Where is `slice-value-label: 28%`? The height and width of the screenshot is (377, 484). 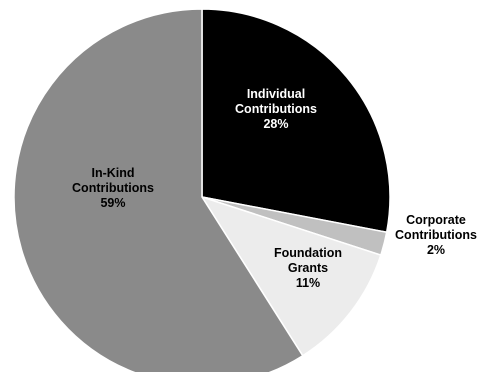 slice-value-label: 28% is located at coordinates (275, 124).